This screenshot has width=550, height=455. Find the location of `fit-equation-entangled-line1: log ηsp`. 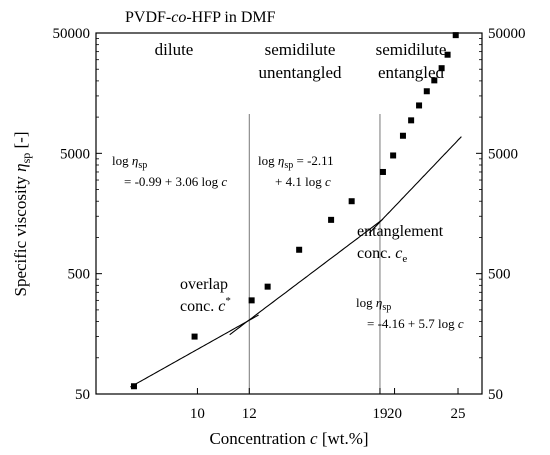

fit-equation-entangled-line1: log ηsp is located at coordinates (373, 304).